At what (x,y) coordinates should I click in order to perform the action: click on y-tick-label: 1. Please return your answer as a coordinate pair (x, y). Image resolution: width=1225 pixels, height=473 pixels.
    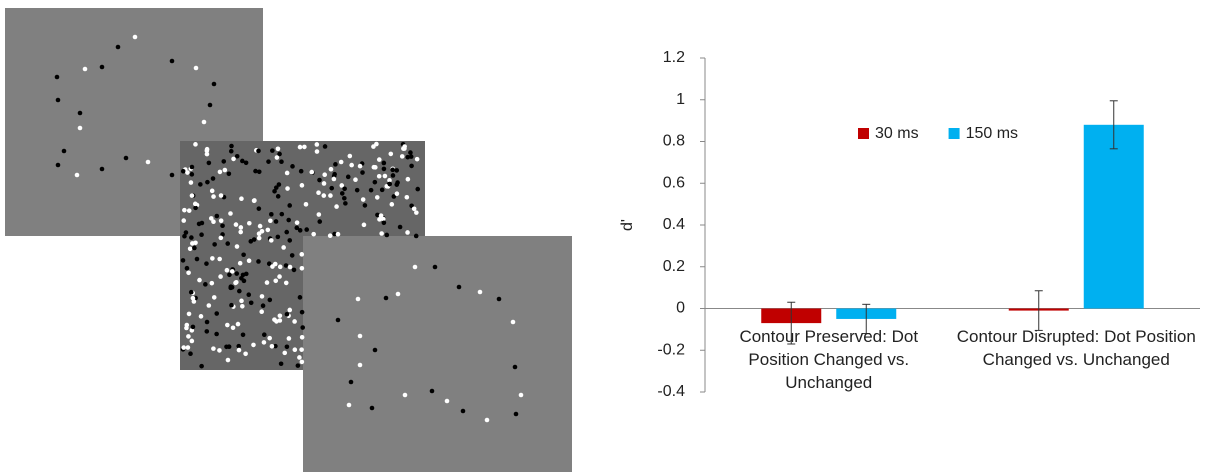
    Looking at the image, I should click on (680, 99).